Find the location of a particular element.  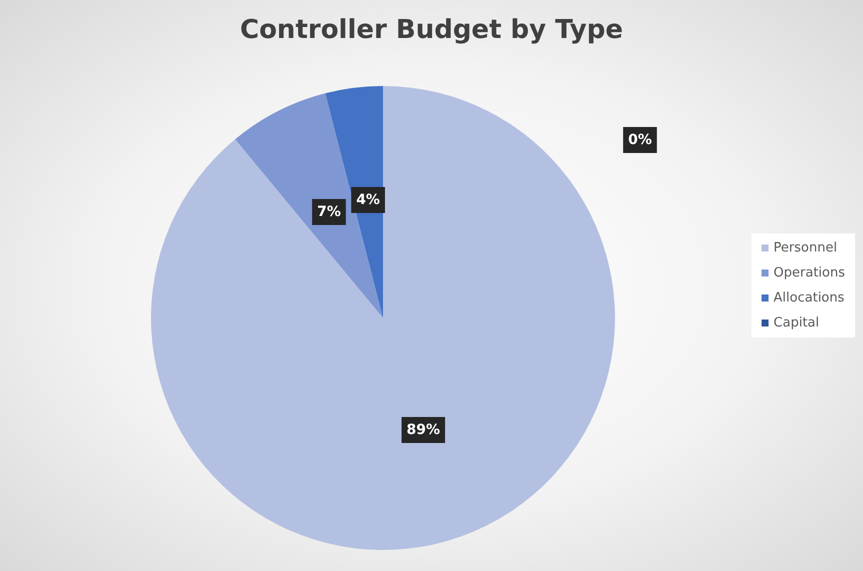

data-label: 7% is located at coordinates (329, 212).